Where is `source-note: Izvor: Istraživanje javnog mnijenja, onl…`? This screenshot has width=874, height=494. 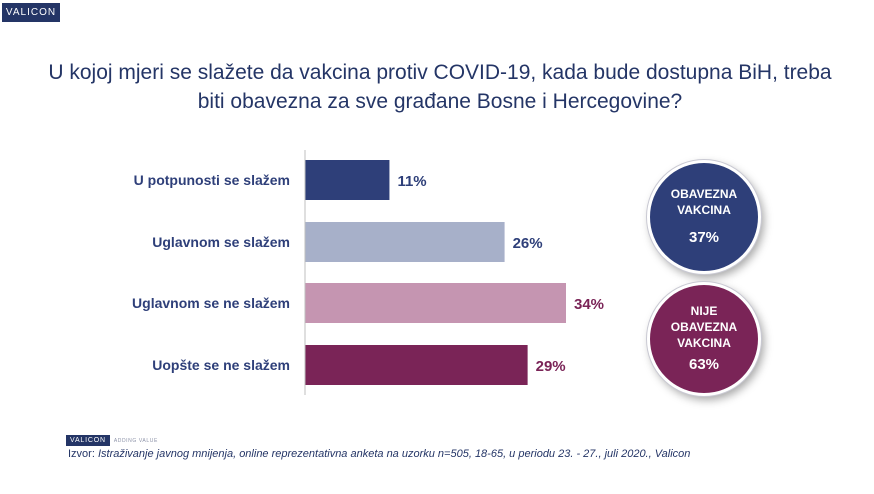
source-note: Izvor: Istraživanje javnog mnijenja, onl… is located at coordinates (379, 454).